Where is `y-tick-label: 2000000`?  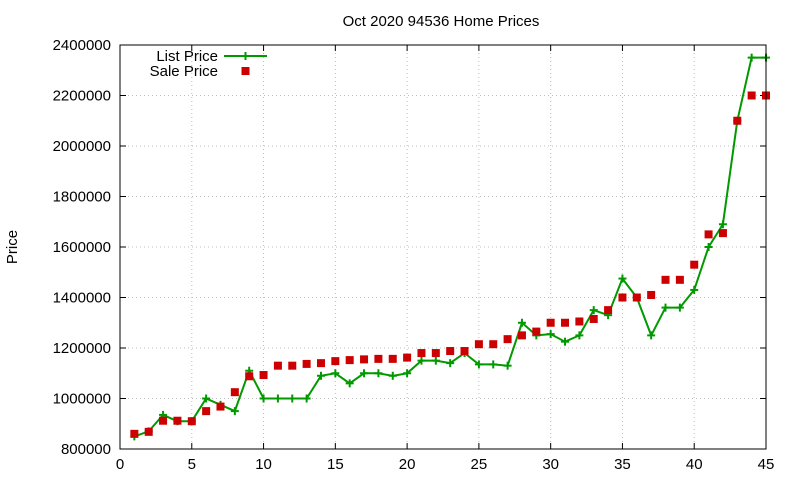 y-tick-label: 2000000 is located at coordinates (82, 146).